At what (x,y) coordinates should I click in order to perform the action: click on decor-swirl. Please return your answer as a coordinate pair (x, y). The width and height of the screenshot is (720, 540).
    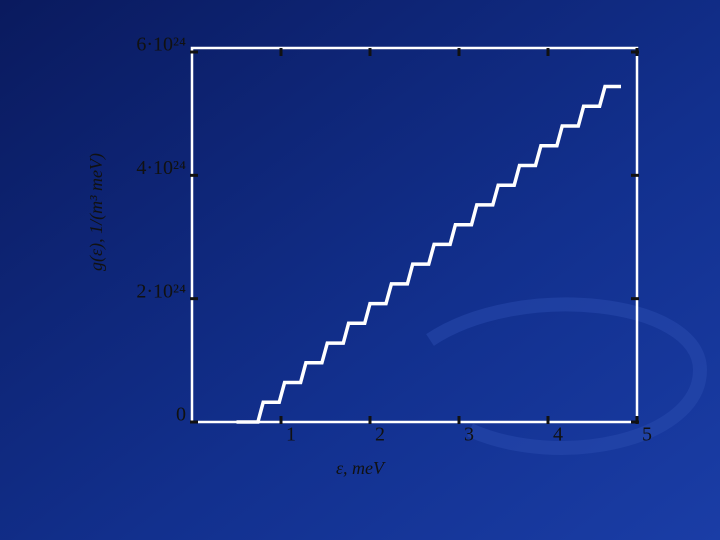
    Looking at the image, I should click on (567, 376).